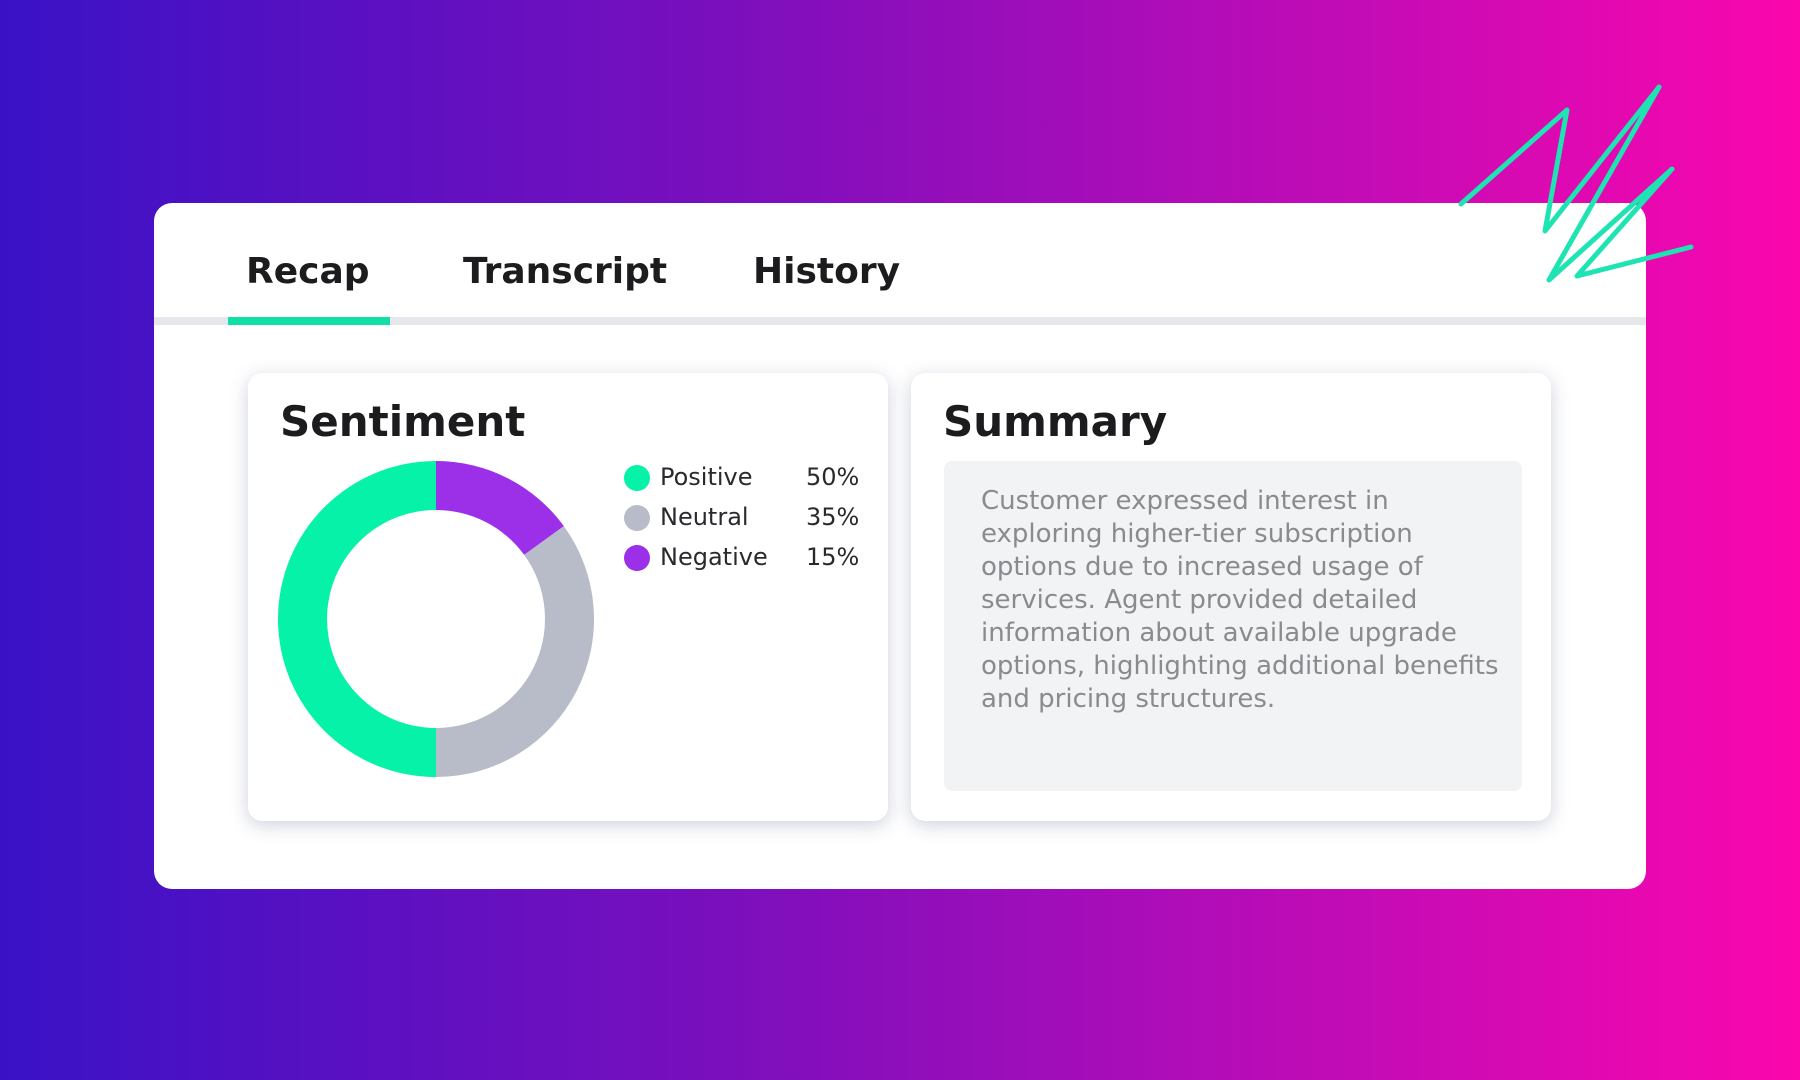 The image size is (1800, 1080). Describe the element at coordinates (308, 271) in the screenshot. I see `tab-recap: Recap` at that location.